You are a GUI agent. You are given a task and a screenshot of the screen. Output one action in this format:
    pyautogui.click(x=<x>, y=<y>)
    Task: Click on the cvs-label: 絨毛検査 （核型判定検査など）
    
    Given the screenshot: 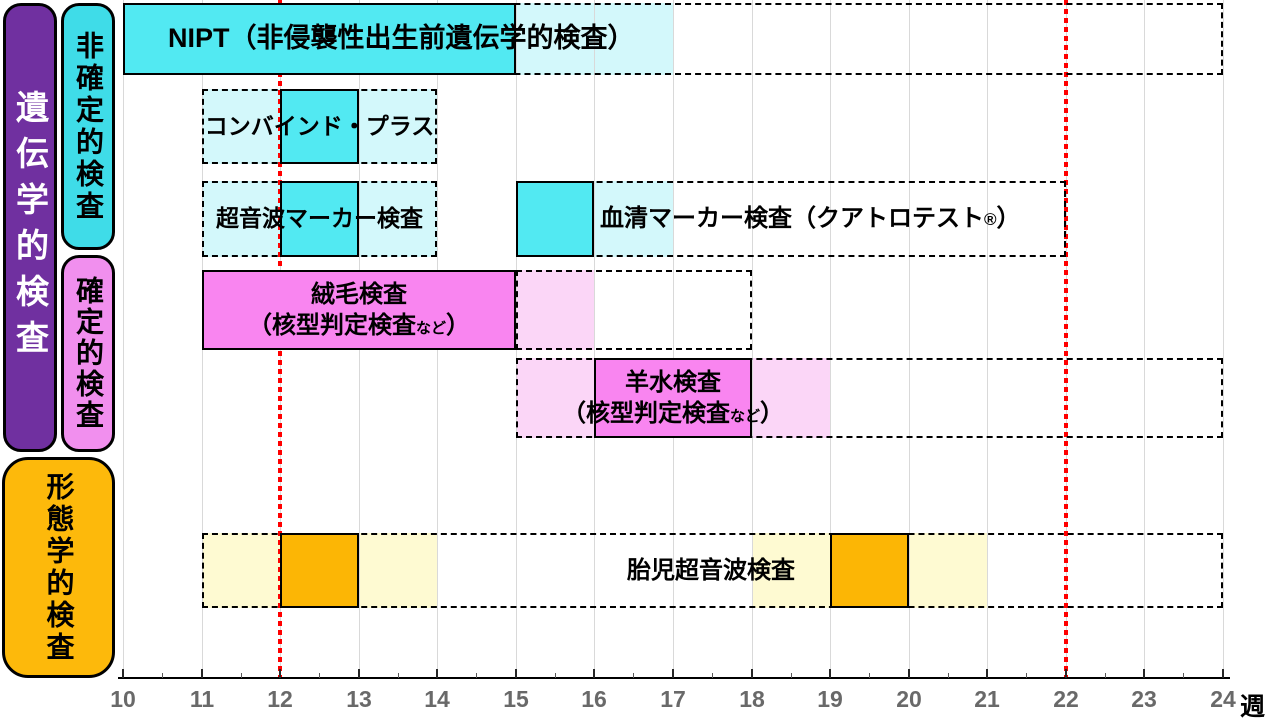 What is the action you would take?
    pyautogui.click(x=359, y=310)
    